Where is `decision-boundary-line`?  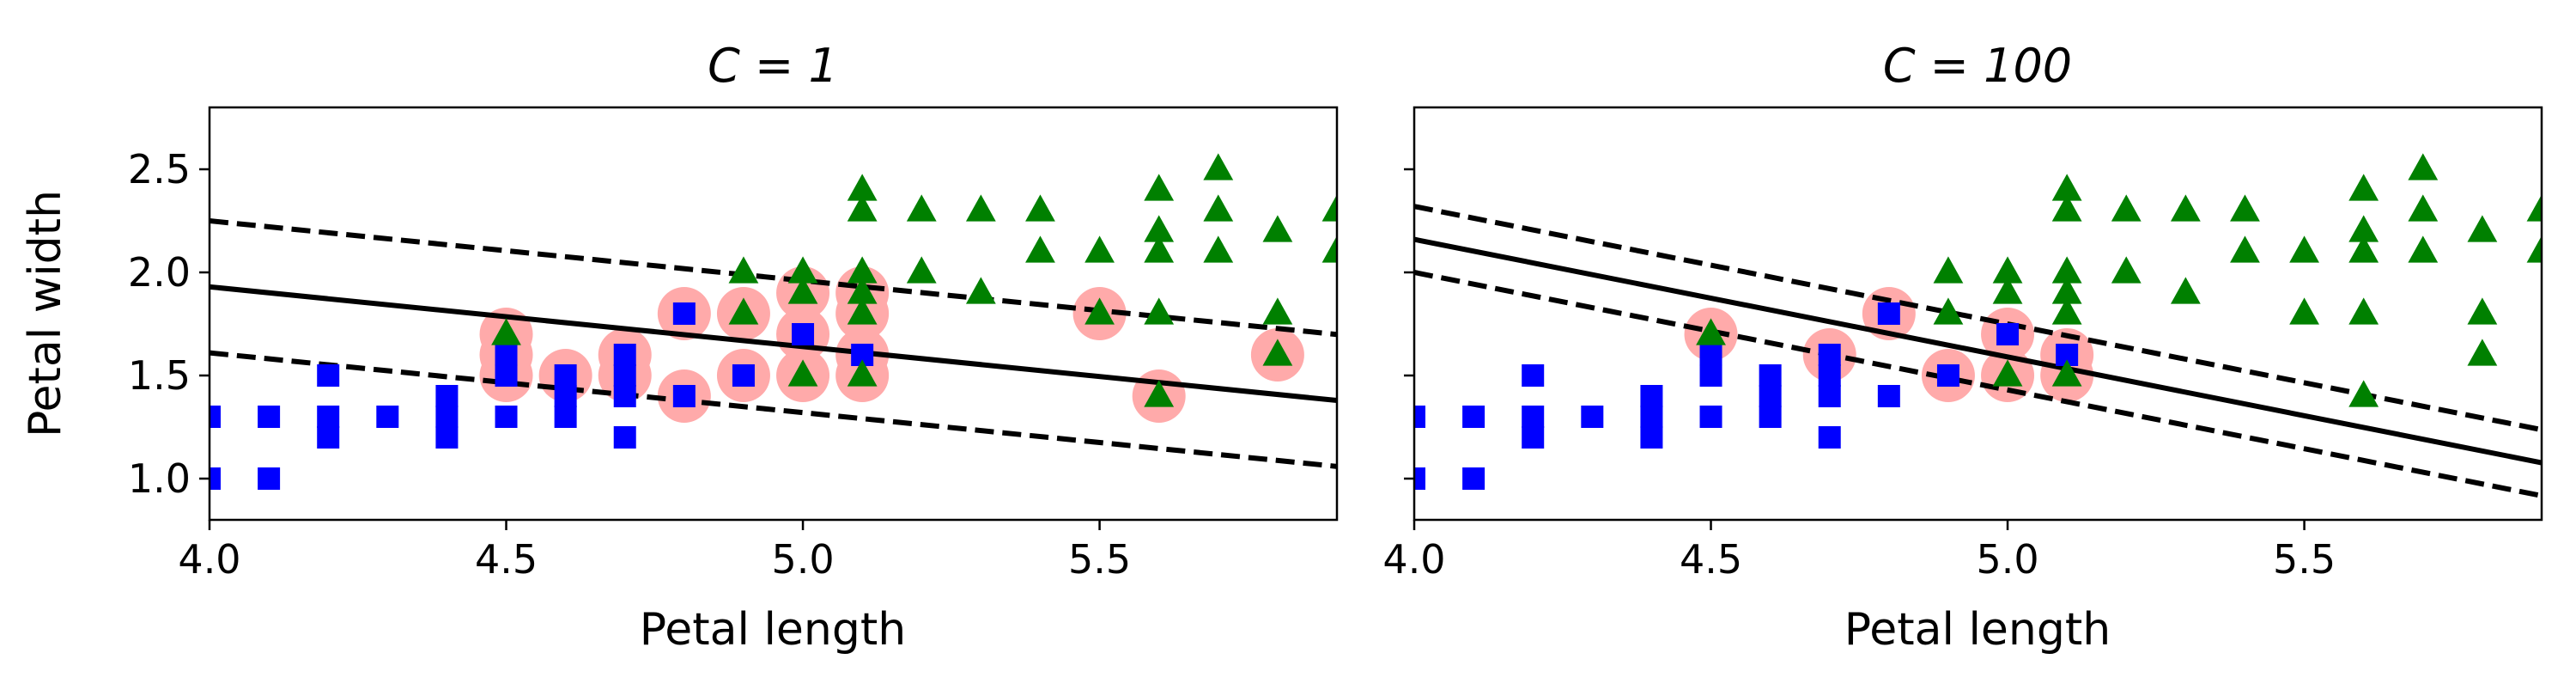
decision-boundary-line is located at coordinates (1978, 351).